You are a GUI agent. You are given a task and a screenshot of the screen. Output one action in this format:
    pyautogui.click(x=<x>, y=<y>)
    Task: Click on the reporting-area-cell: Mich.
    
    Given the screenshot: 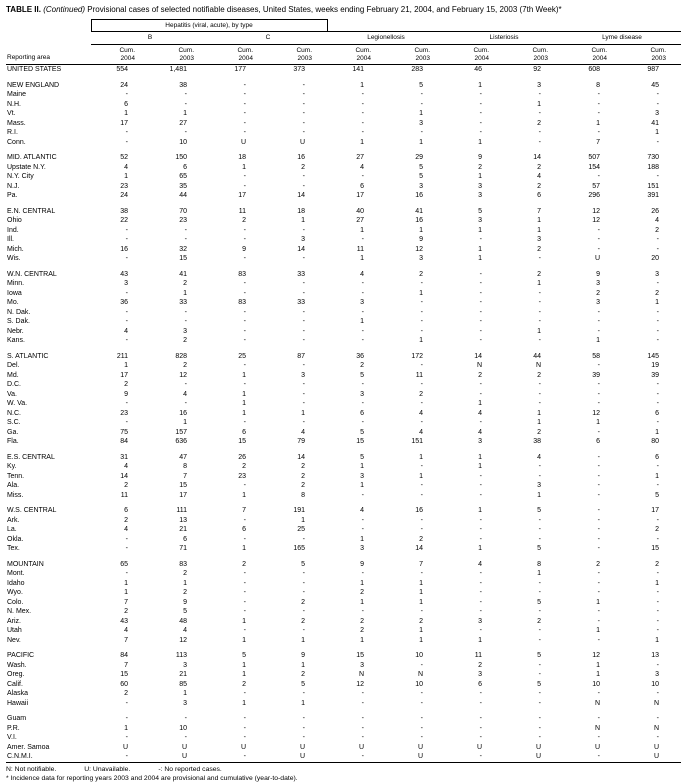 What is the action you would take?
    pyautogui.click(x=15, y=249)
    